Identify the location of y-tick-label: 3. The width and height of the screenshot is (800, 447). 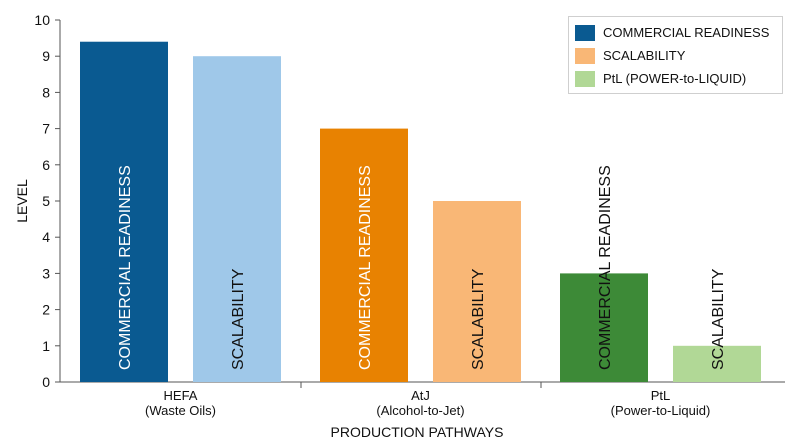
(46, 273).